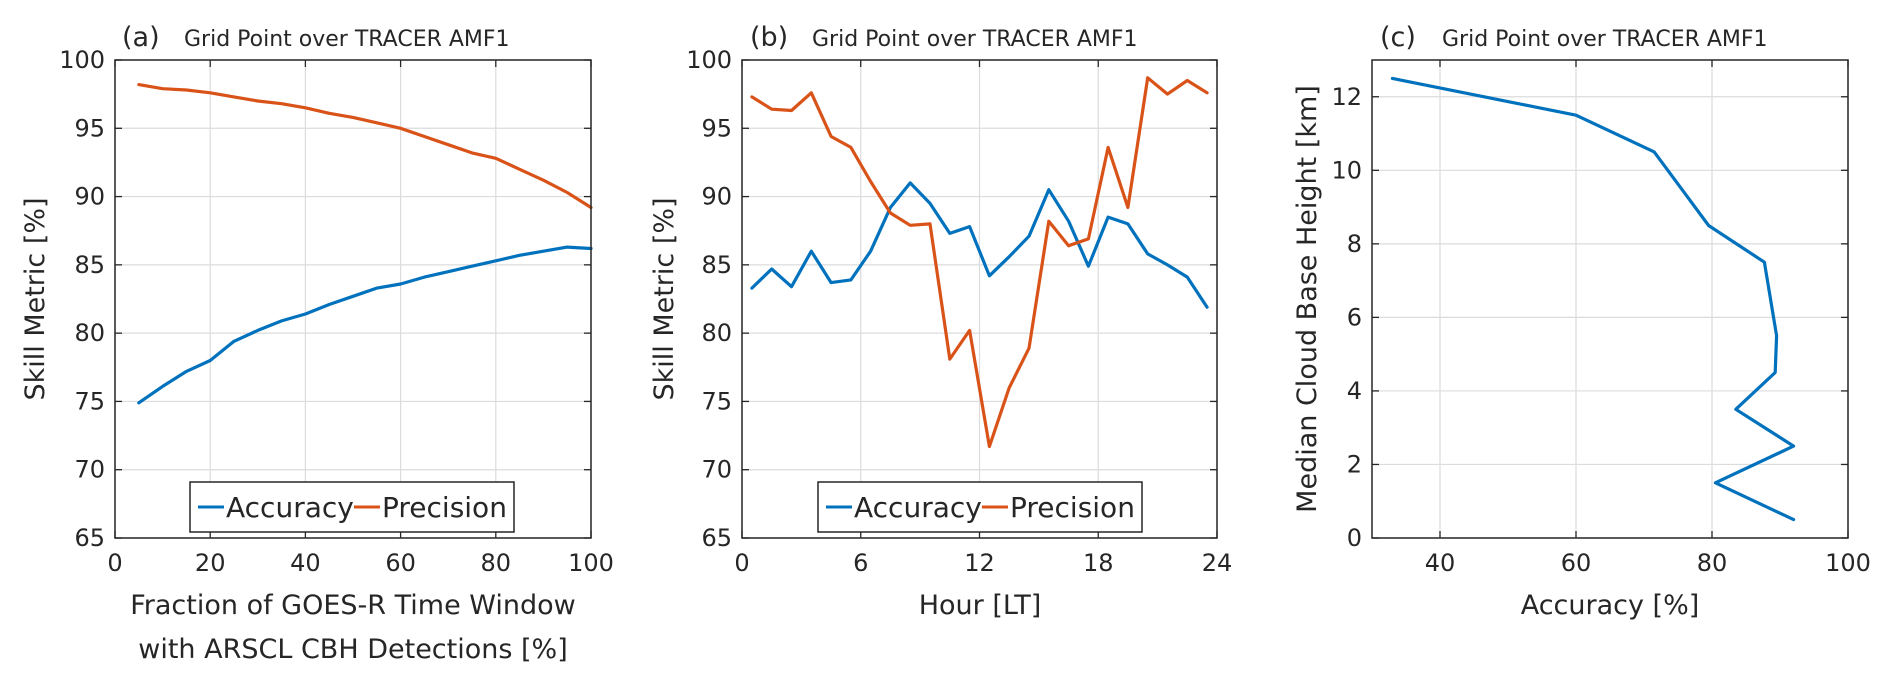  Describe the element at coordinates (1354, 391) in the screenshot. I see `y-tick-label: 4` at that location.